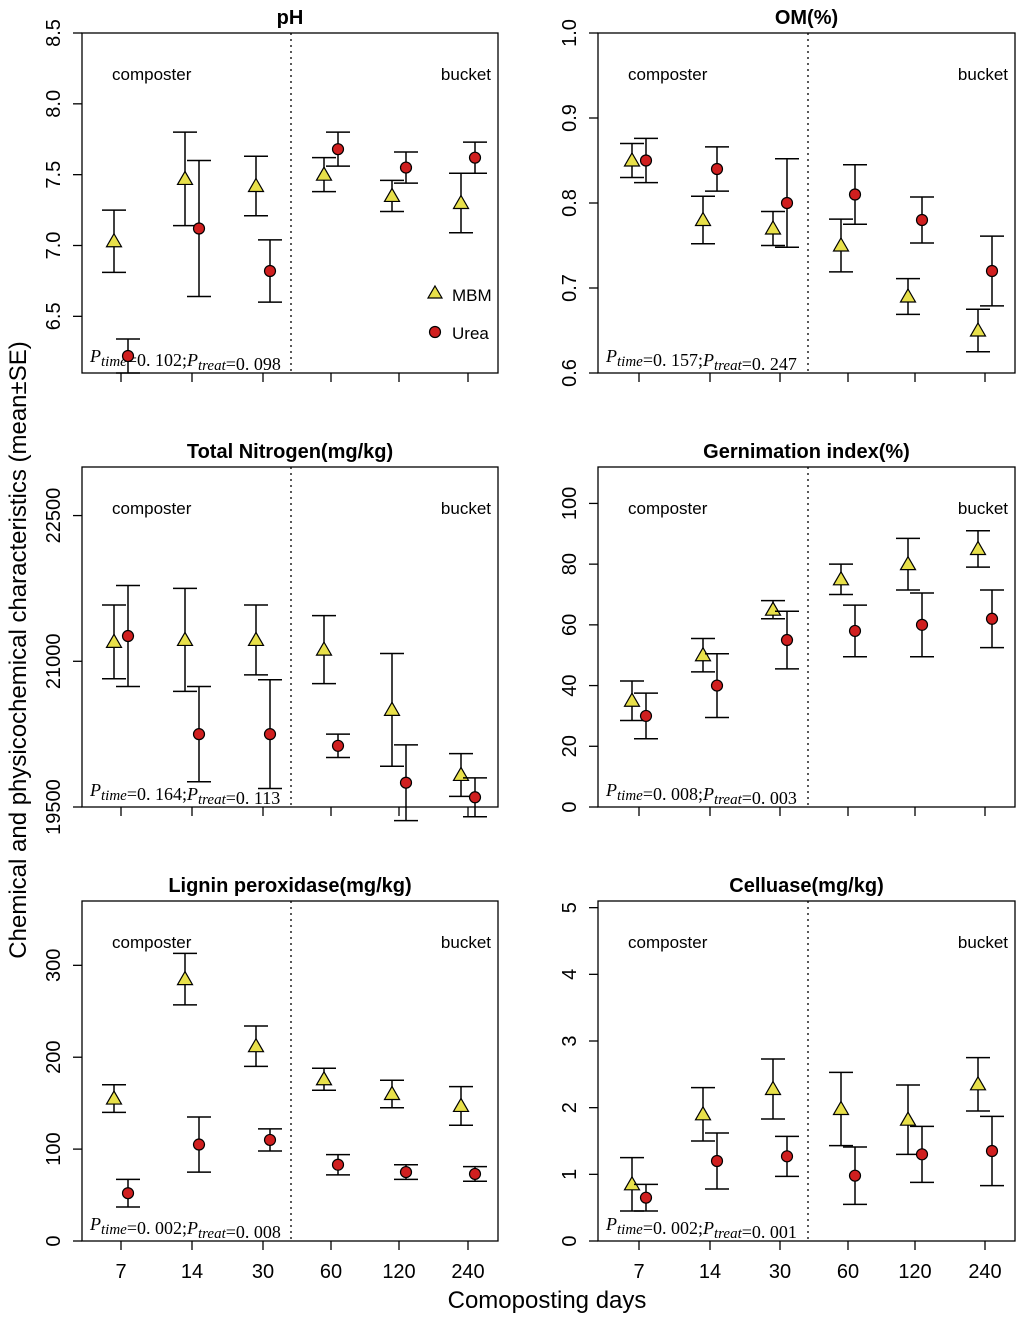 The width and height of the screenshot is (1021, 1318). What do you see at coordinates (157, 1228) in the screenshot?
I see `p-time-value: =0. 002;` at bounding box center [157, 1228].